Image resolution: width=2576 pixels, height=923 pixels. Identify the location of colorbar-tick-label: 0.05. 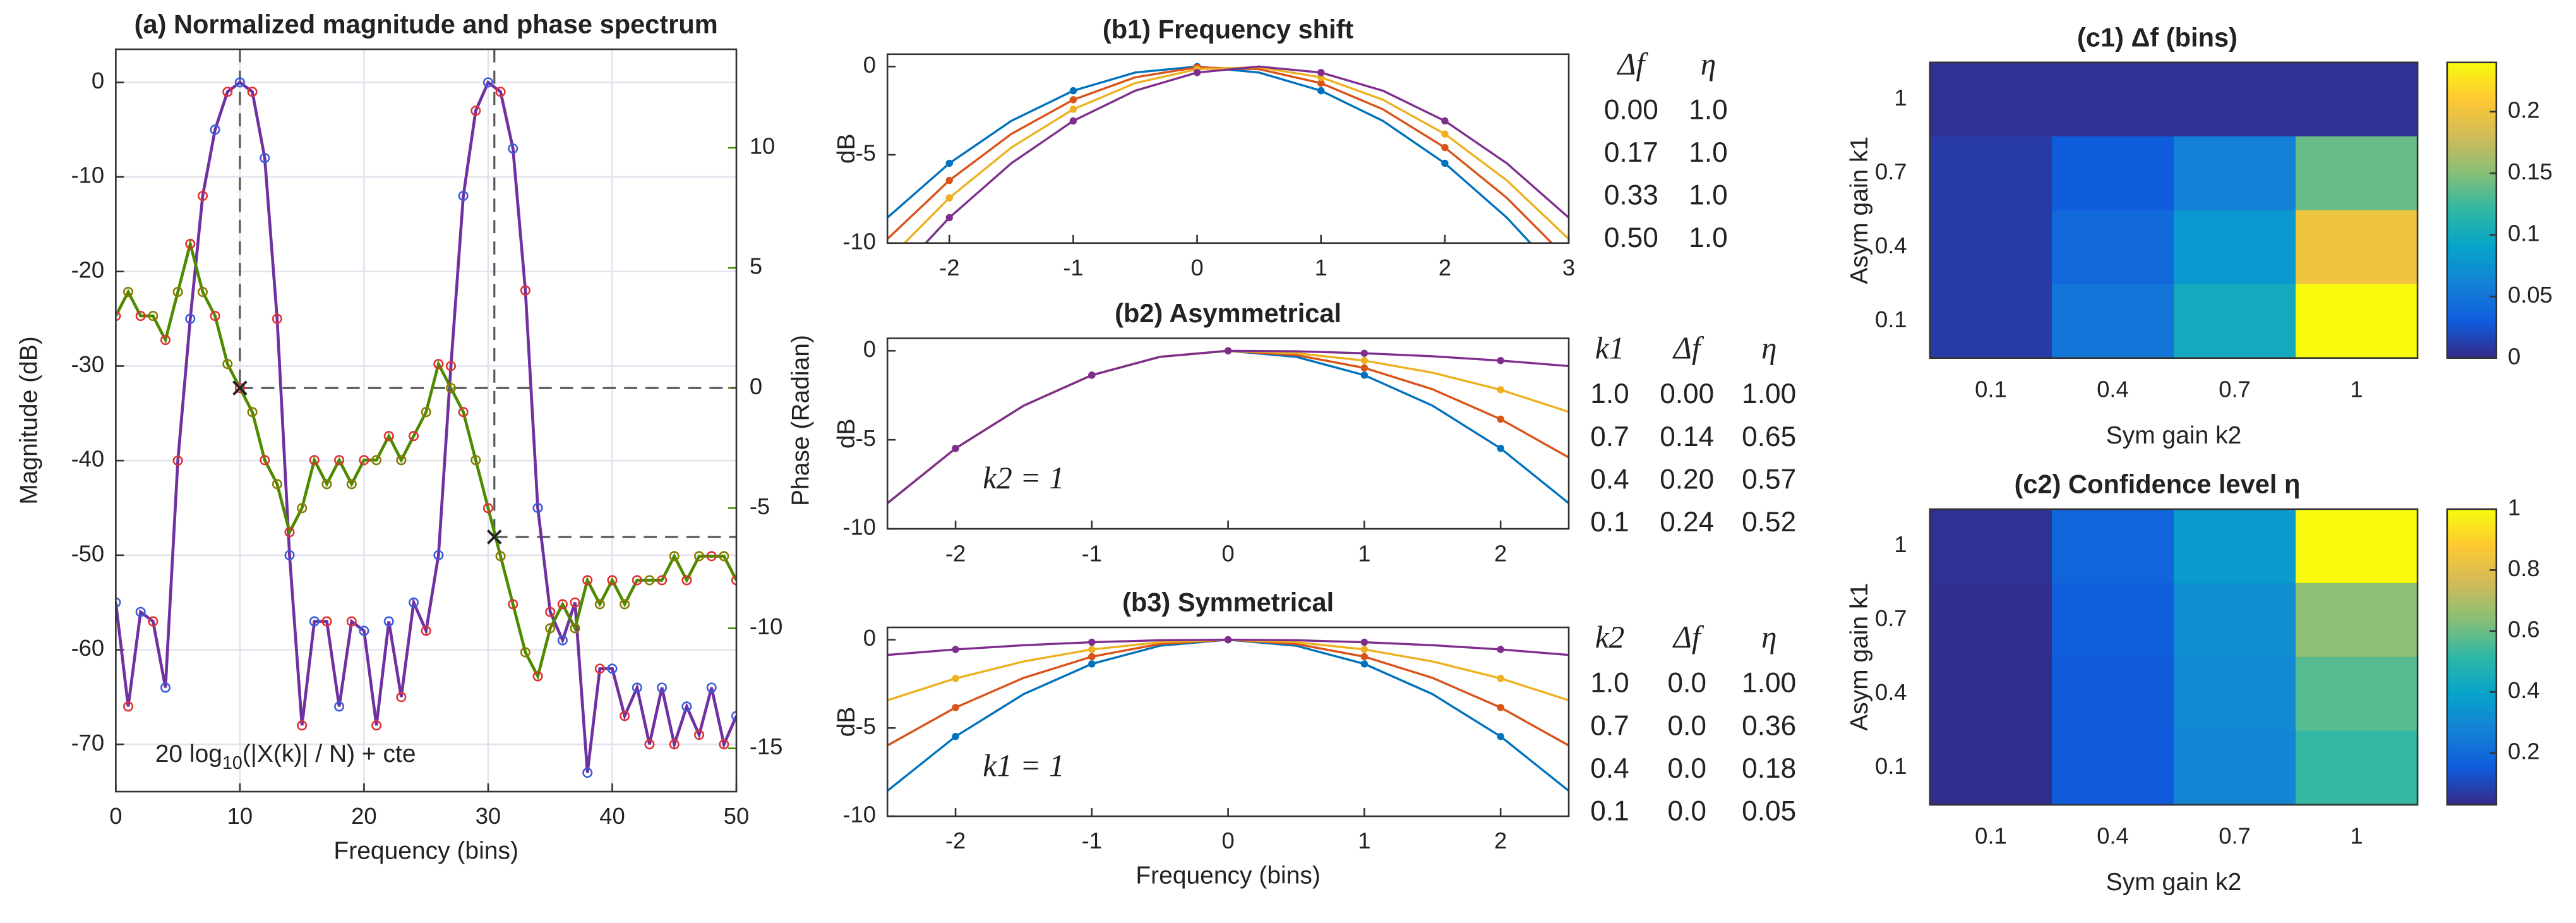
(2530, 295).